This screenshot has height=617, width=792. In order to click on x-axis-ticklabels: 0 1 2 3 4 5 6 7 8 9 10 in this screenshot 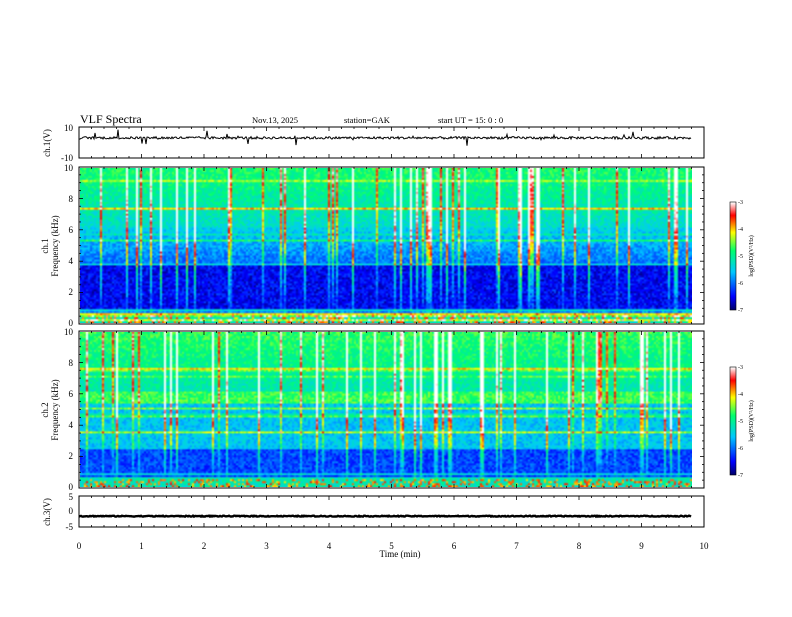, I will do `click(393, 546)`.